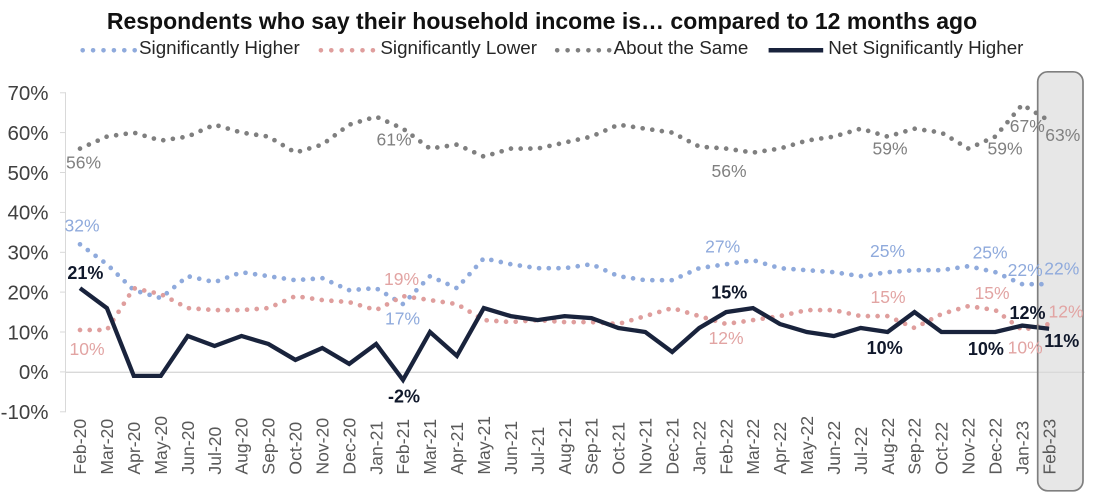 The image size is (1093, 503). I want to click on svg-text: 60%, so click(27, 133).